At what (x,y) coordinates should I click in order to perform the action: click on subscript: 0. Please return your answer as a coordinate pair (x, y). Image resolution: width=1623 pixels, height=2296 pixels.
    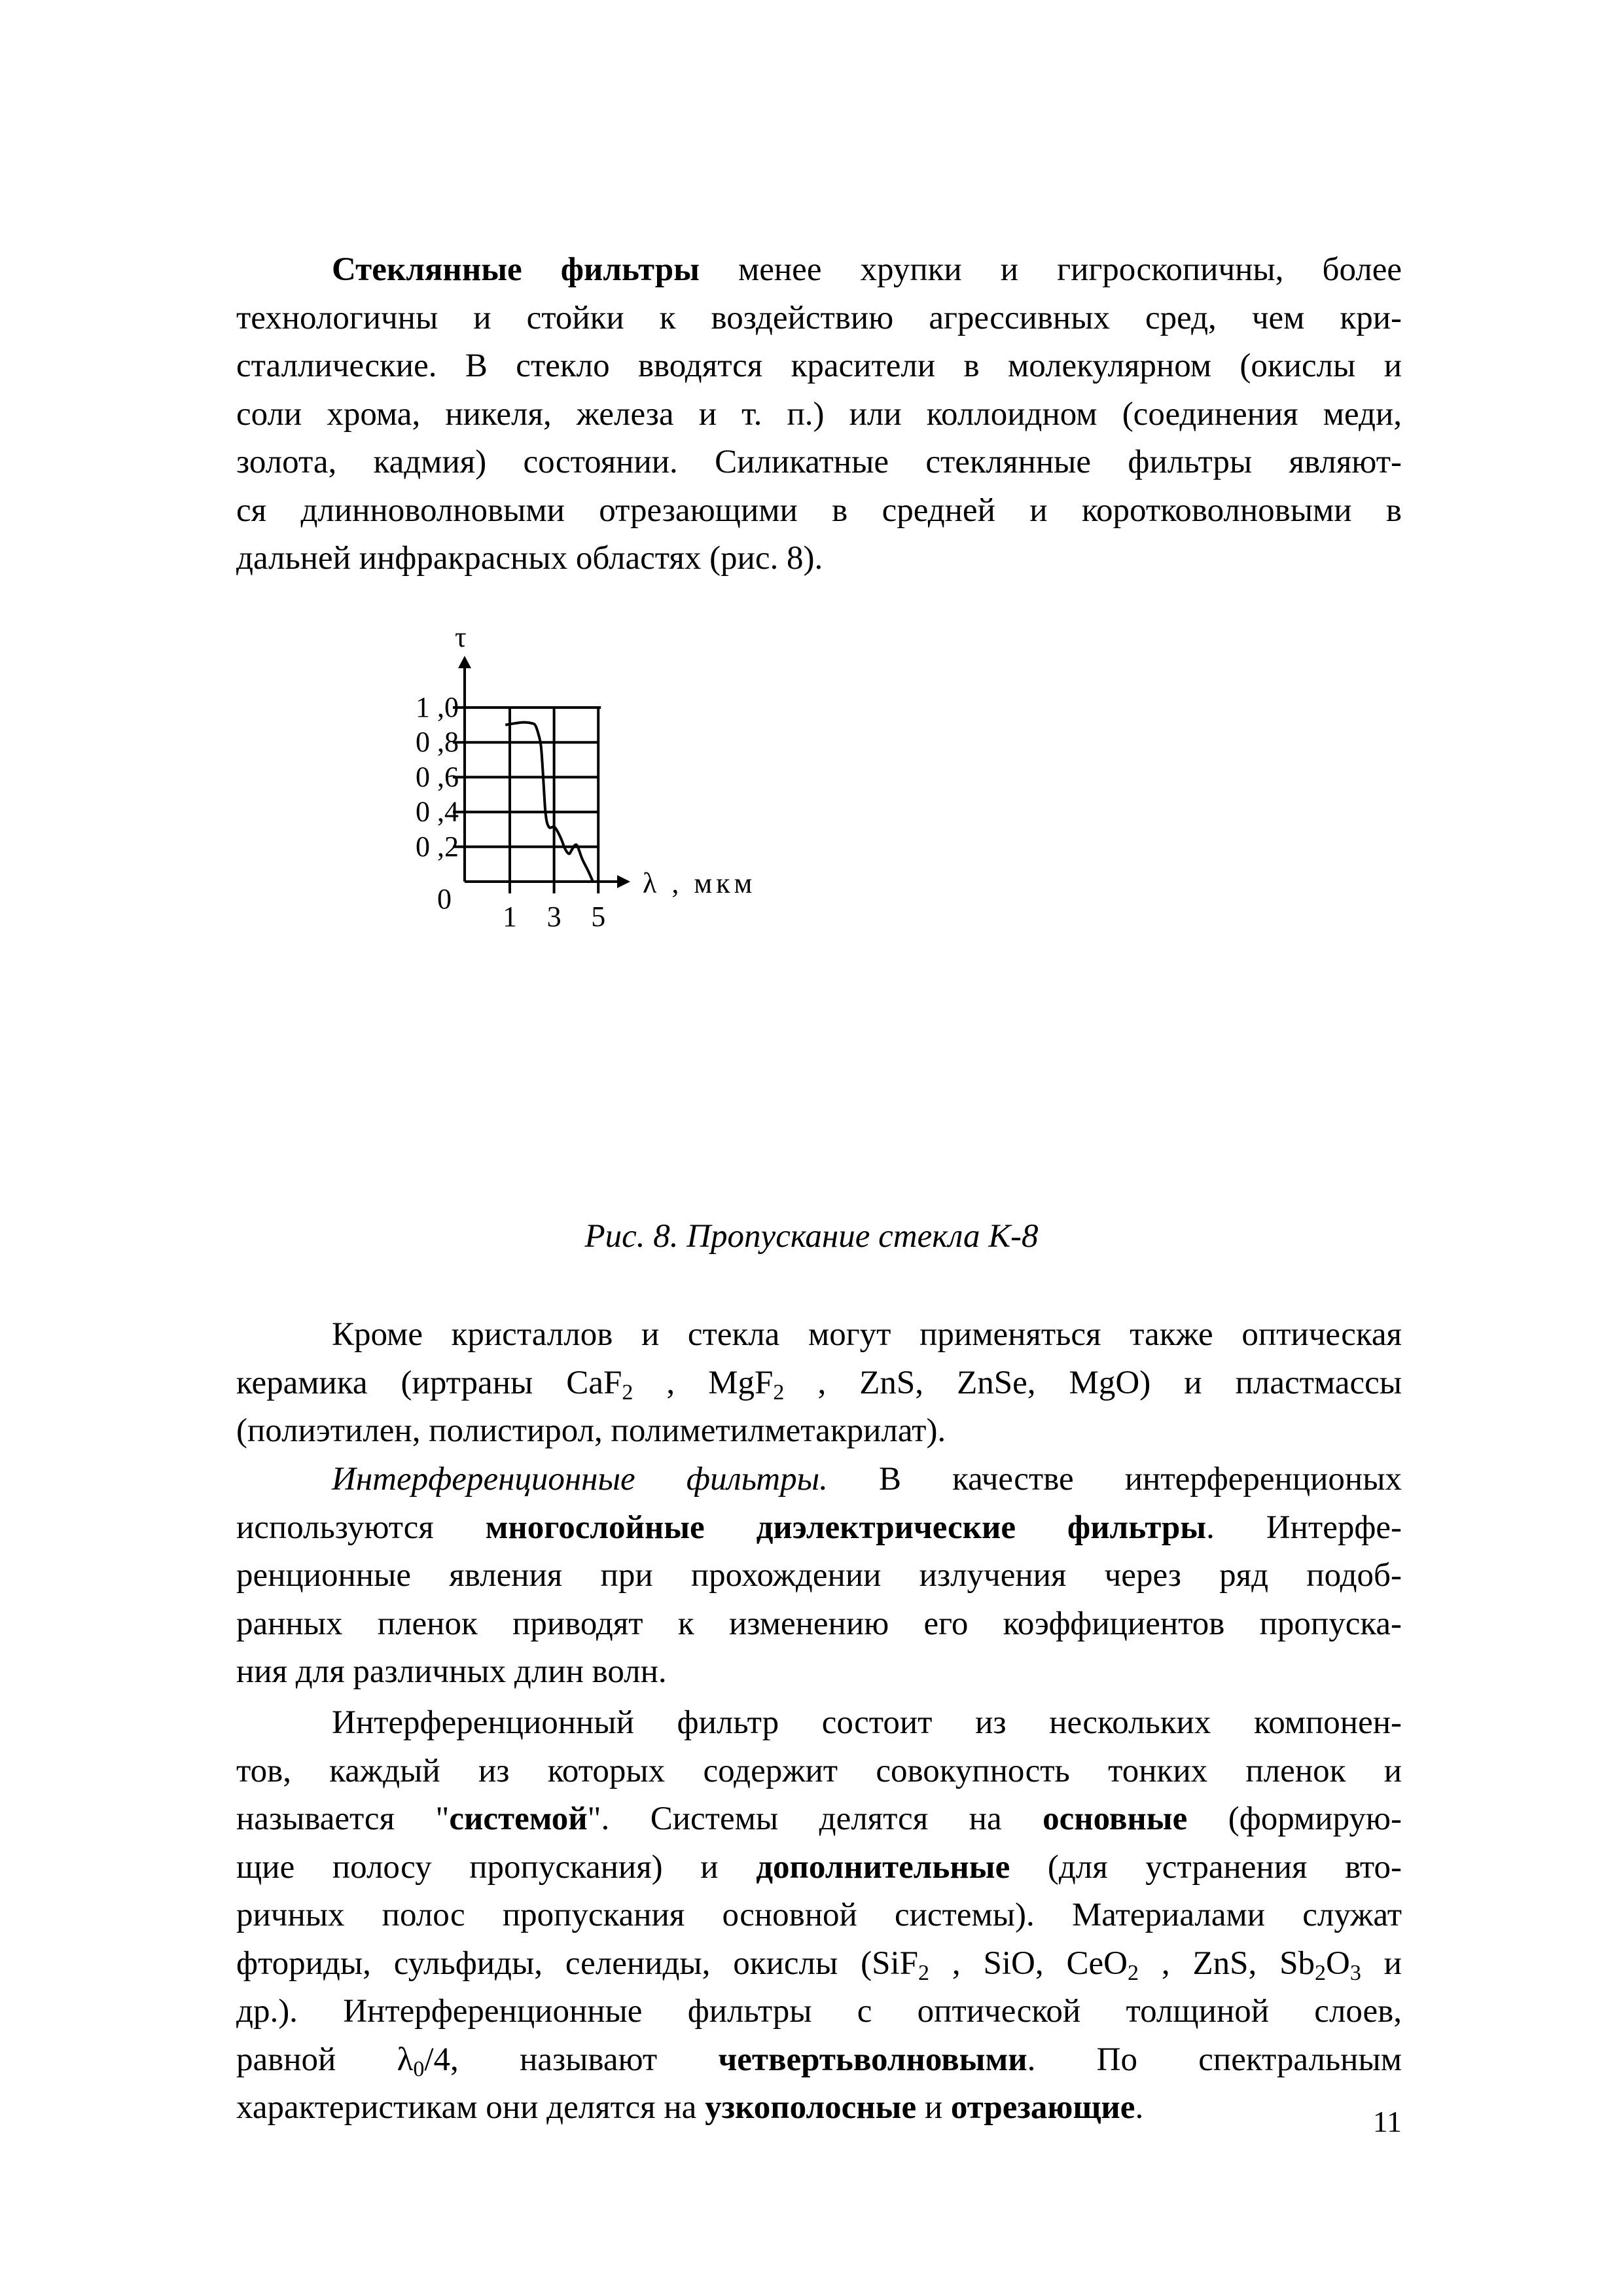
    Looking at the image, I should click on (419, 2068).